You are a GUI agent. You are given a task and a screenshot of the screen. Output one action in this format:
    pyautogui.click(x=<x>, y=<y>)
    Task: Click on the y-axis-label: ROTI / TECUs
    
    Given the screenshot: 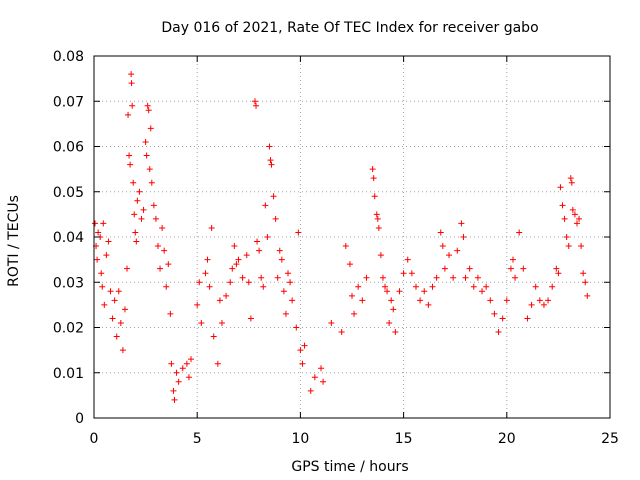 What is the action you would take?
    pyautogui.click(x=14, y=241)
    